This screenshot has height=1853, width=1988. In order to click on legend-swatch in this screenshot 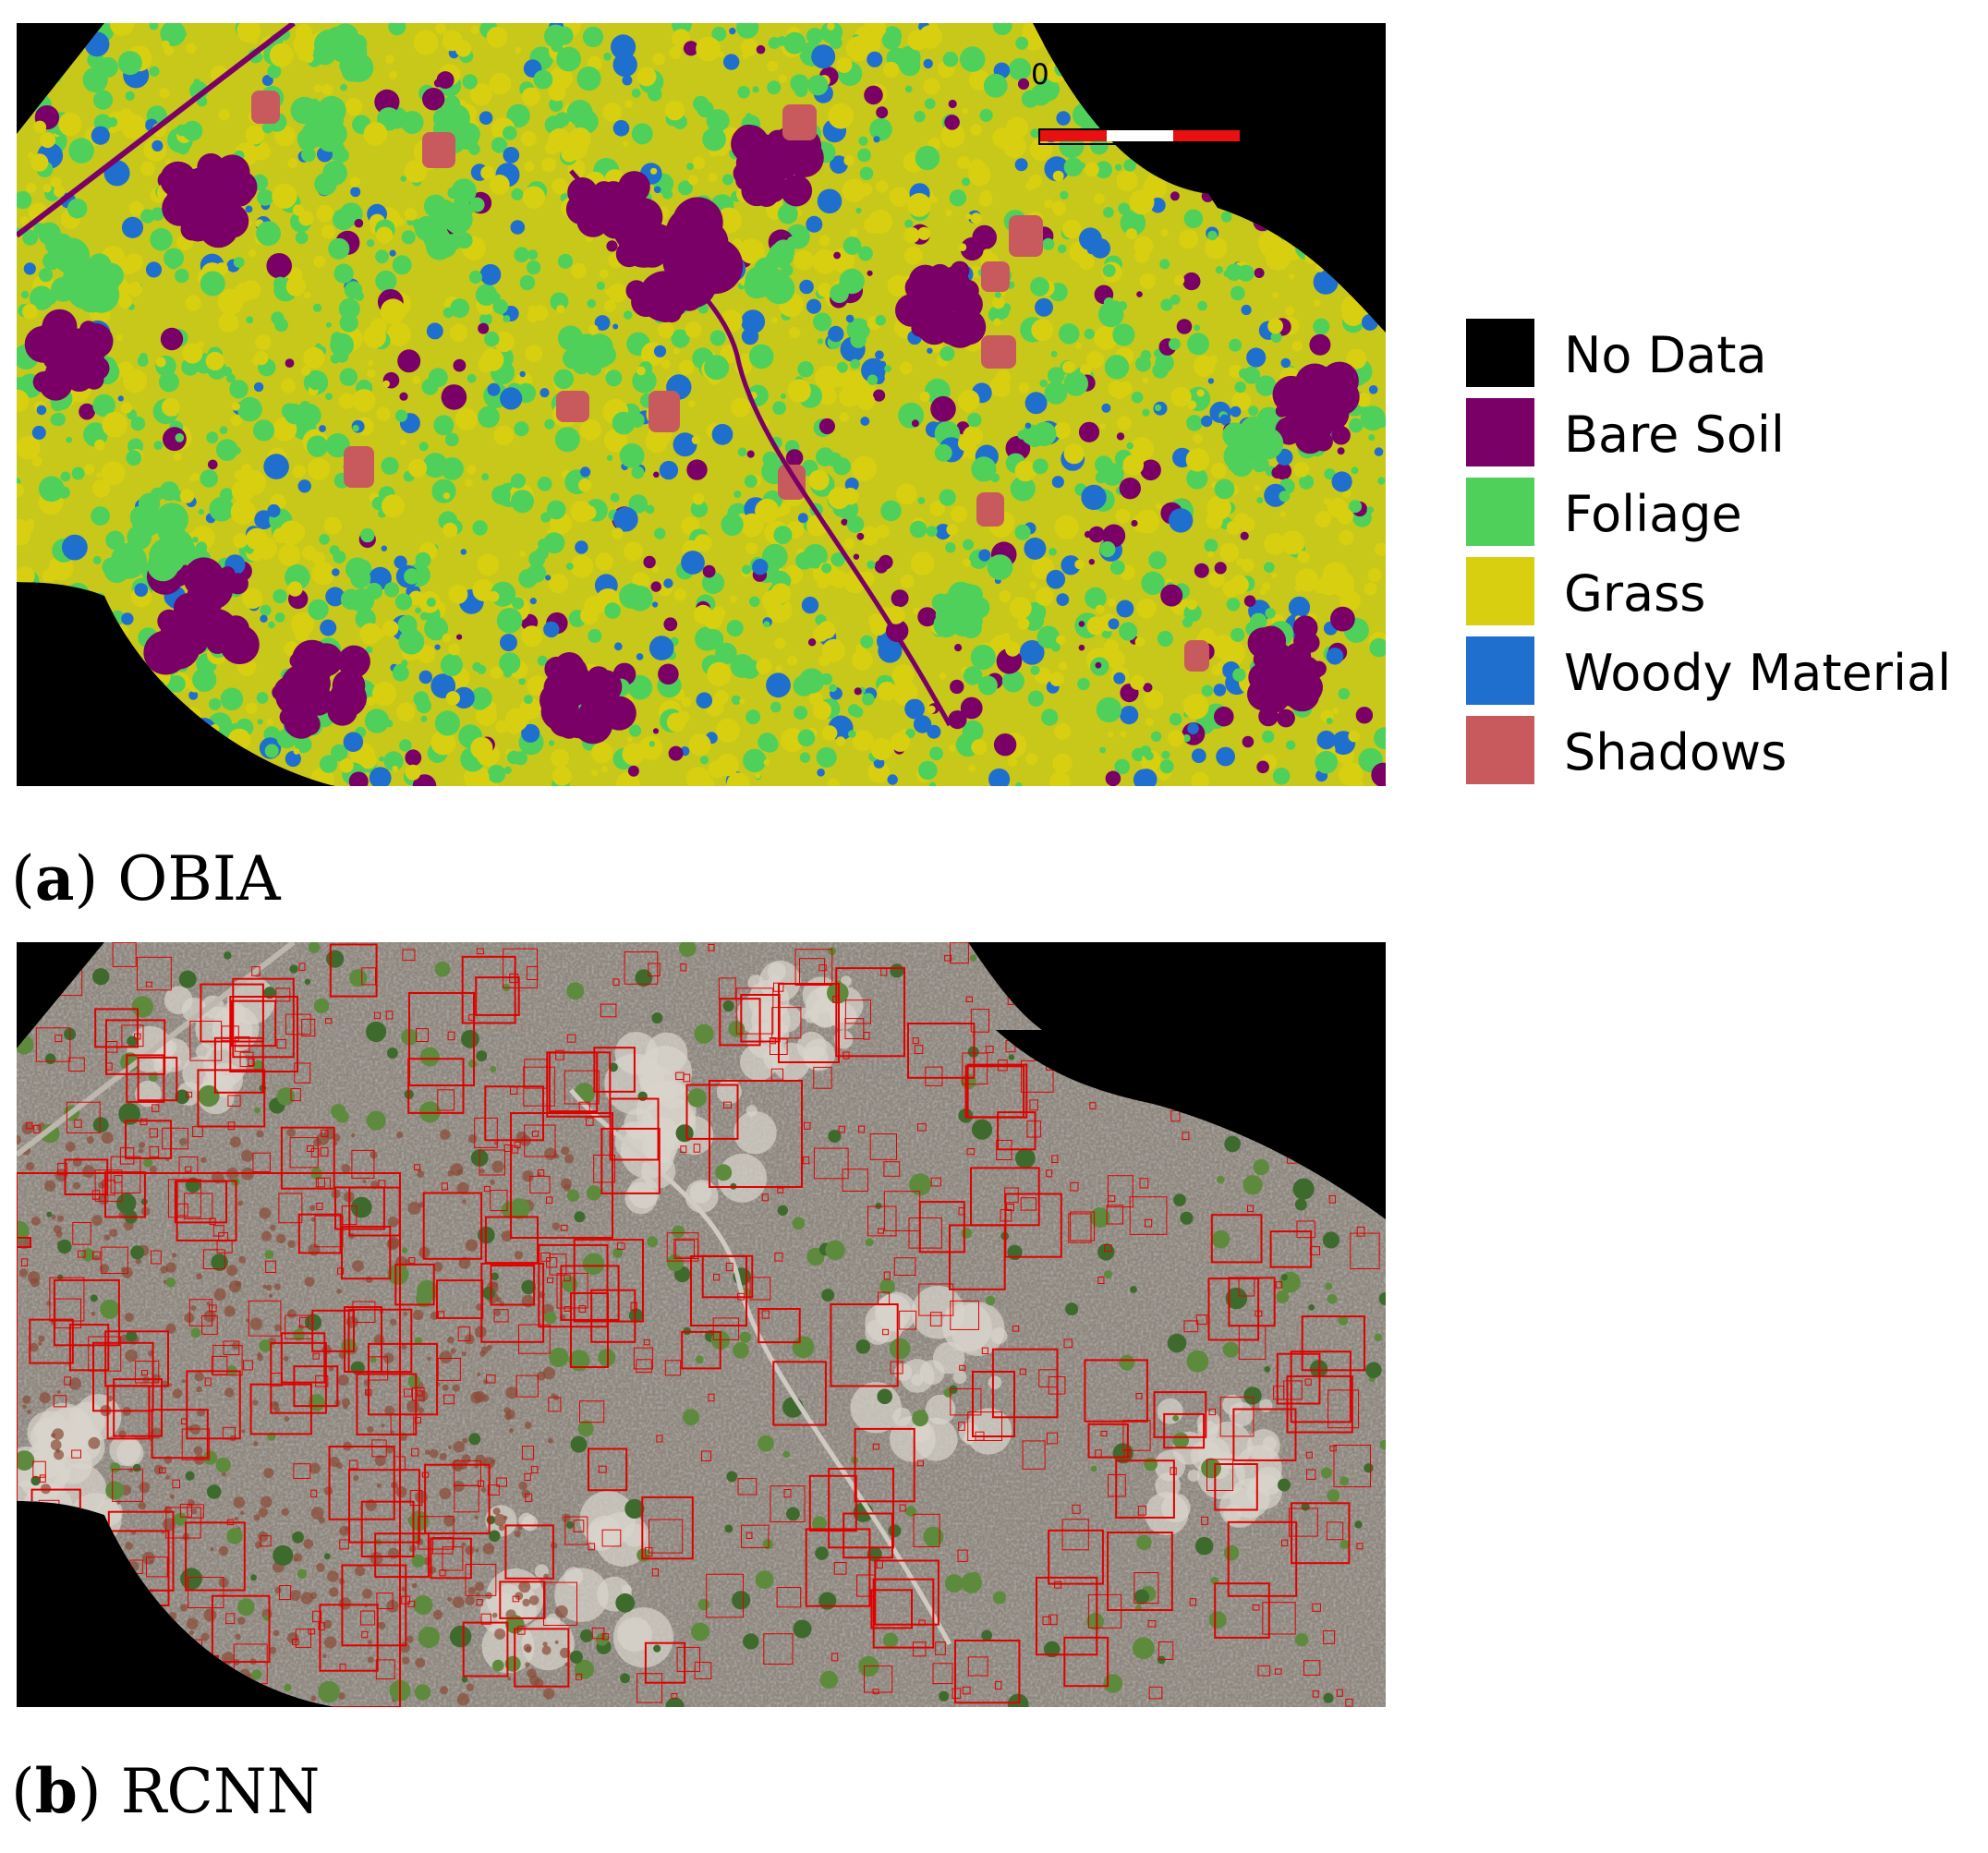, I will do `click(1500, 591)`.